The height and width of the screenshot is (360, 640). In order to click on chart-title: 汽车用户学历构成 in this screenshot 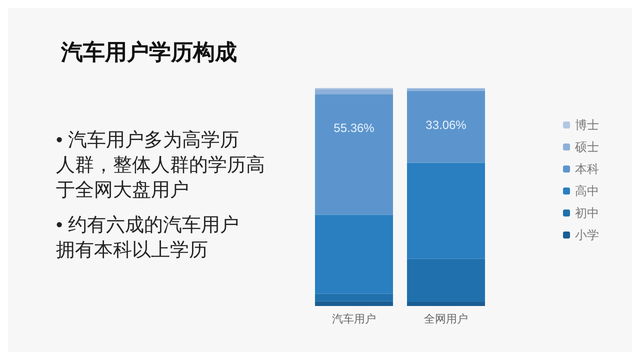, I will do `click(148, 52)`.